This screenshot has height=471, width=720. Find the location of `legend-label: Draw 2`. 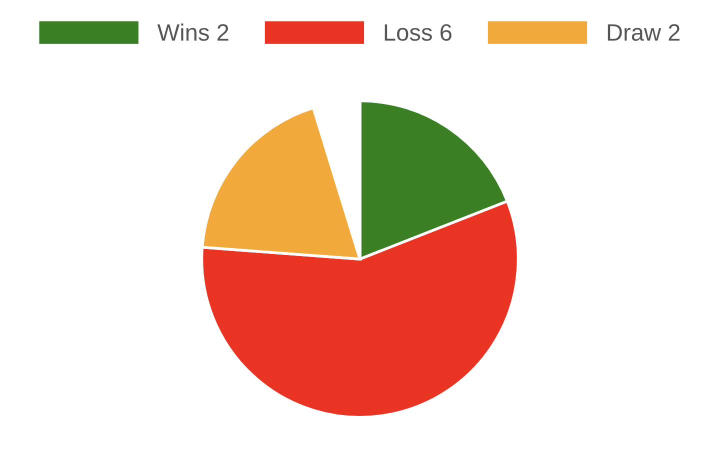

legend-label: Draw 2 is located at coordinates (644, 32).